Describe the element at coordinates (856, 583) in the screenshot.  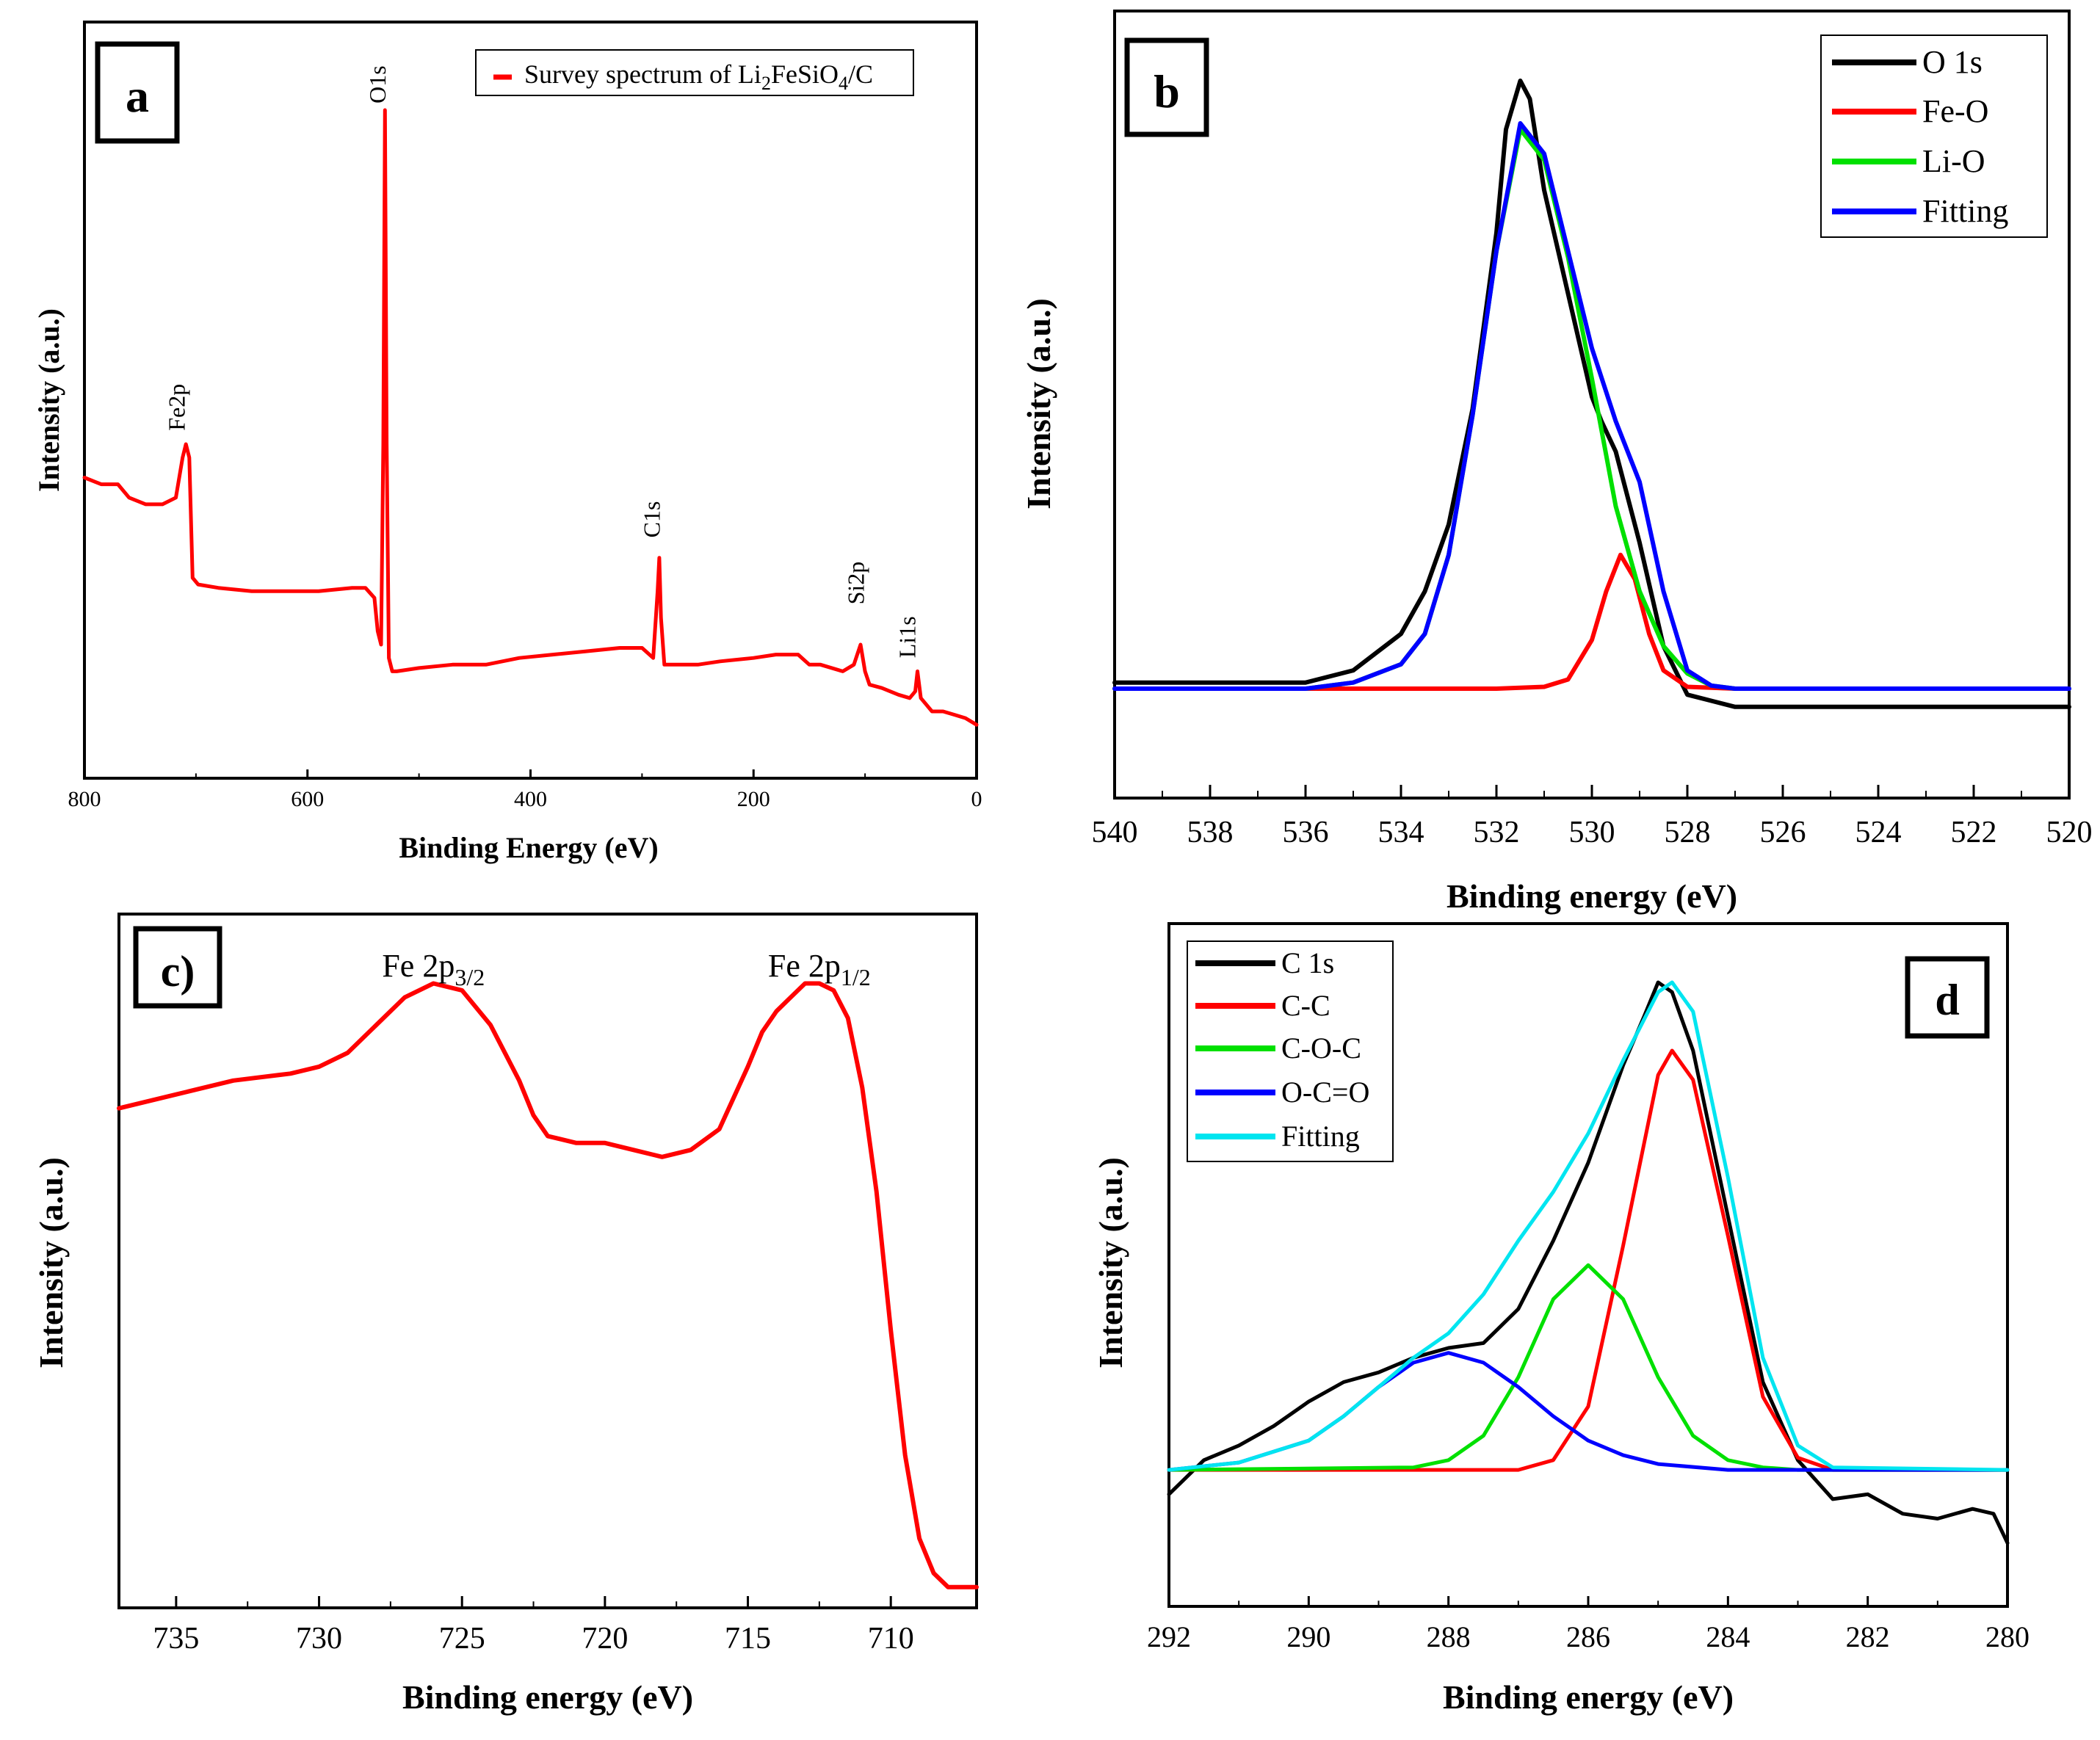
I see `panel-a-peak-label-si2p: Si2p` at that location.